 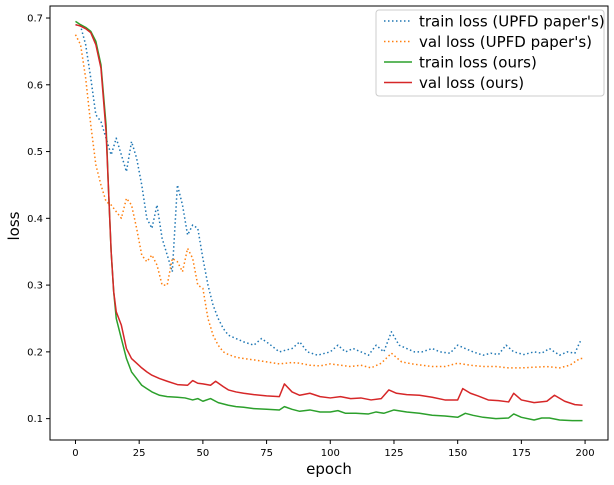 What do you see at coordinates (139, 453) in the screenshot?
I see `x-tick-label: 25` at bounding box center [139, 453].